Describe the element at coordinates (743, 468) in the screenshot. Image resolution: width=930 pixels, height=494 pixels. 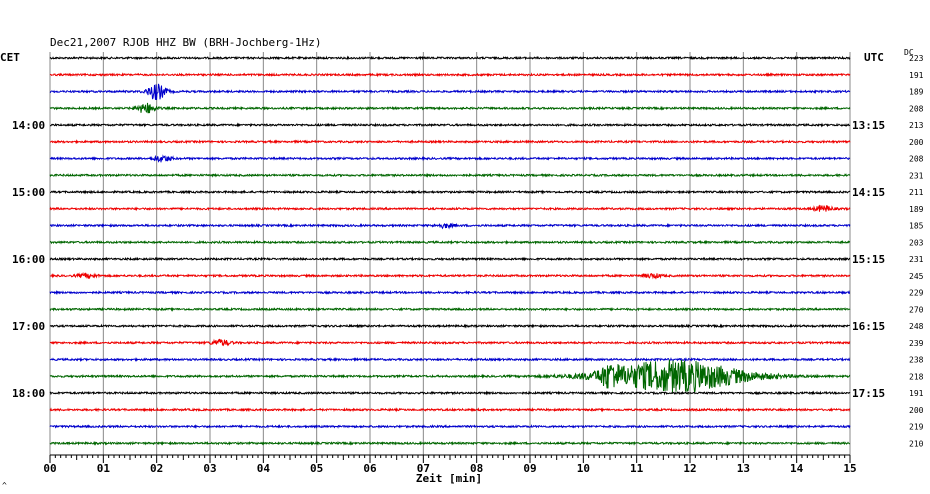
I see `x-tick-label: 13` at that location.